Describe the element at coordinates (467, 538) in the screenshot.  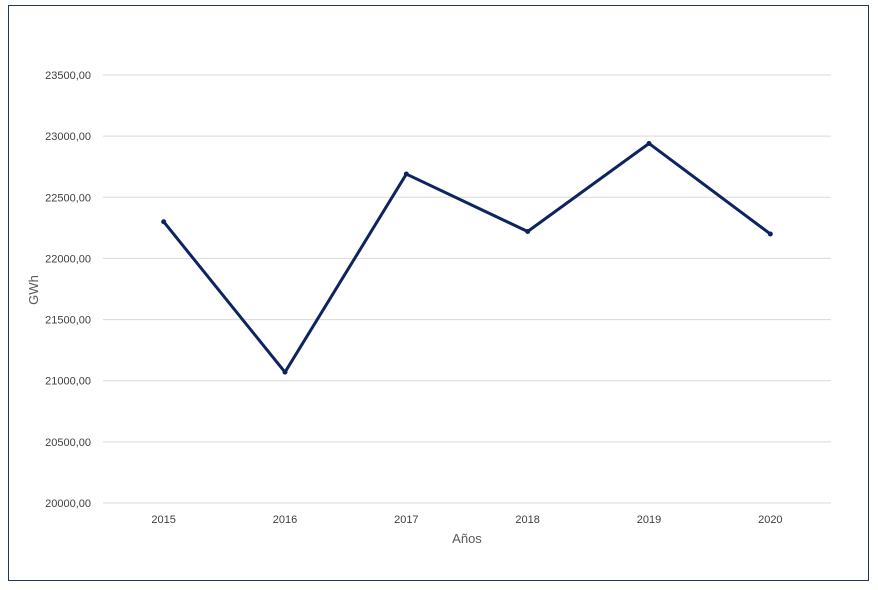
I see `x-axis-title: Años` at that location.